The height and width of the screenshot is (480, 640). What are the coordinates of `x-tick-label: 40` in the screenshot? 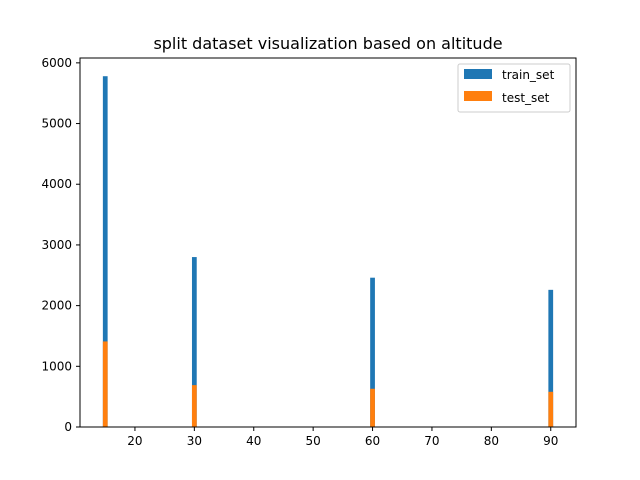 It's located at (253, 441).